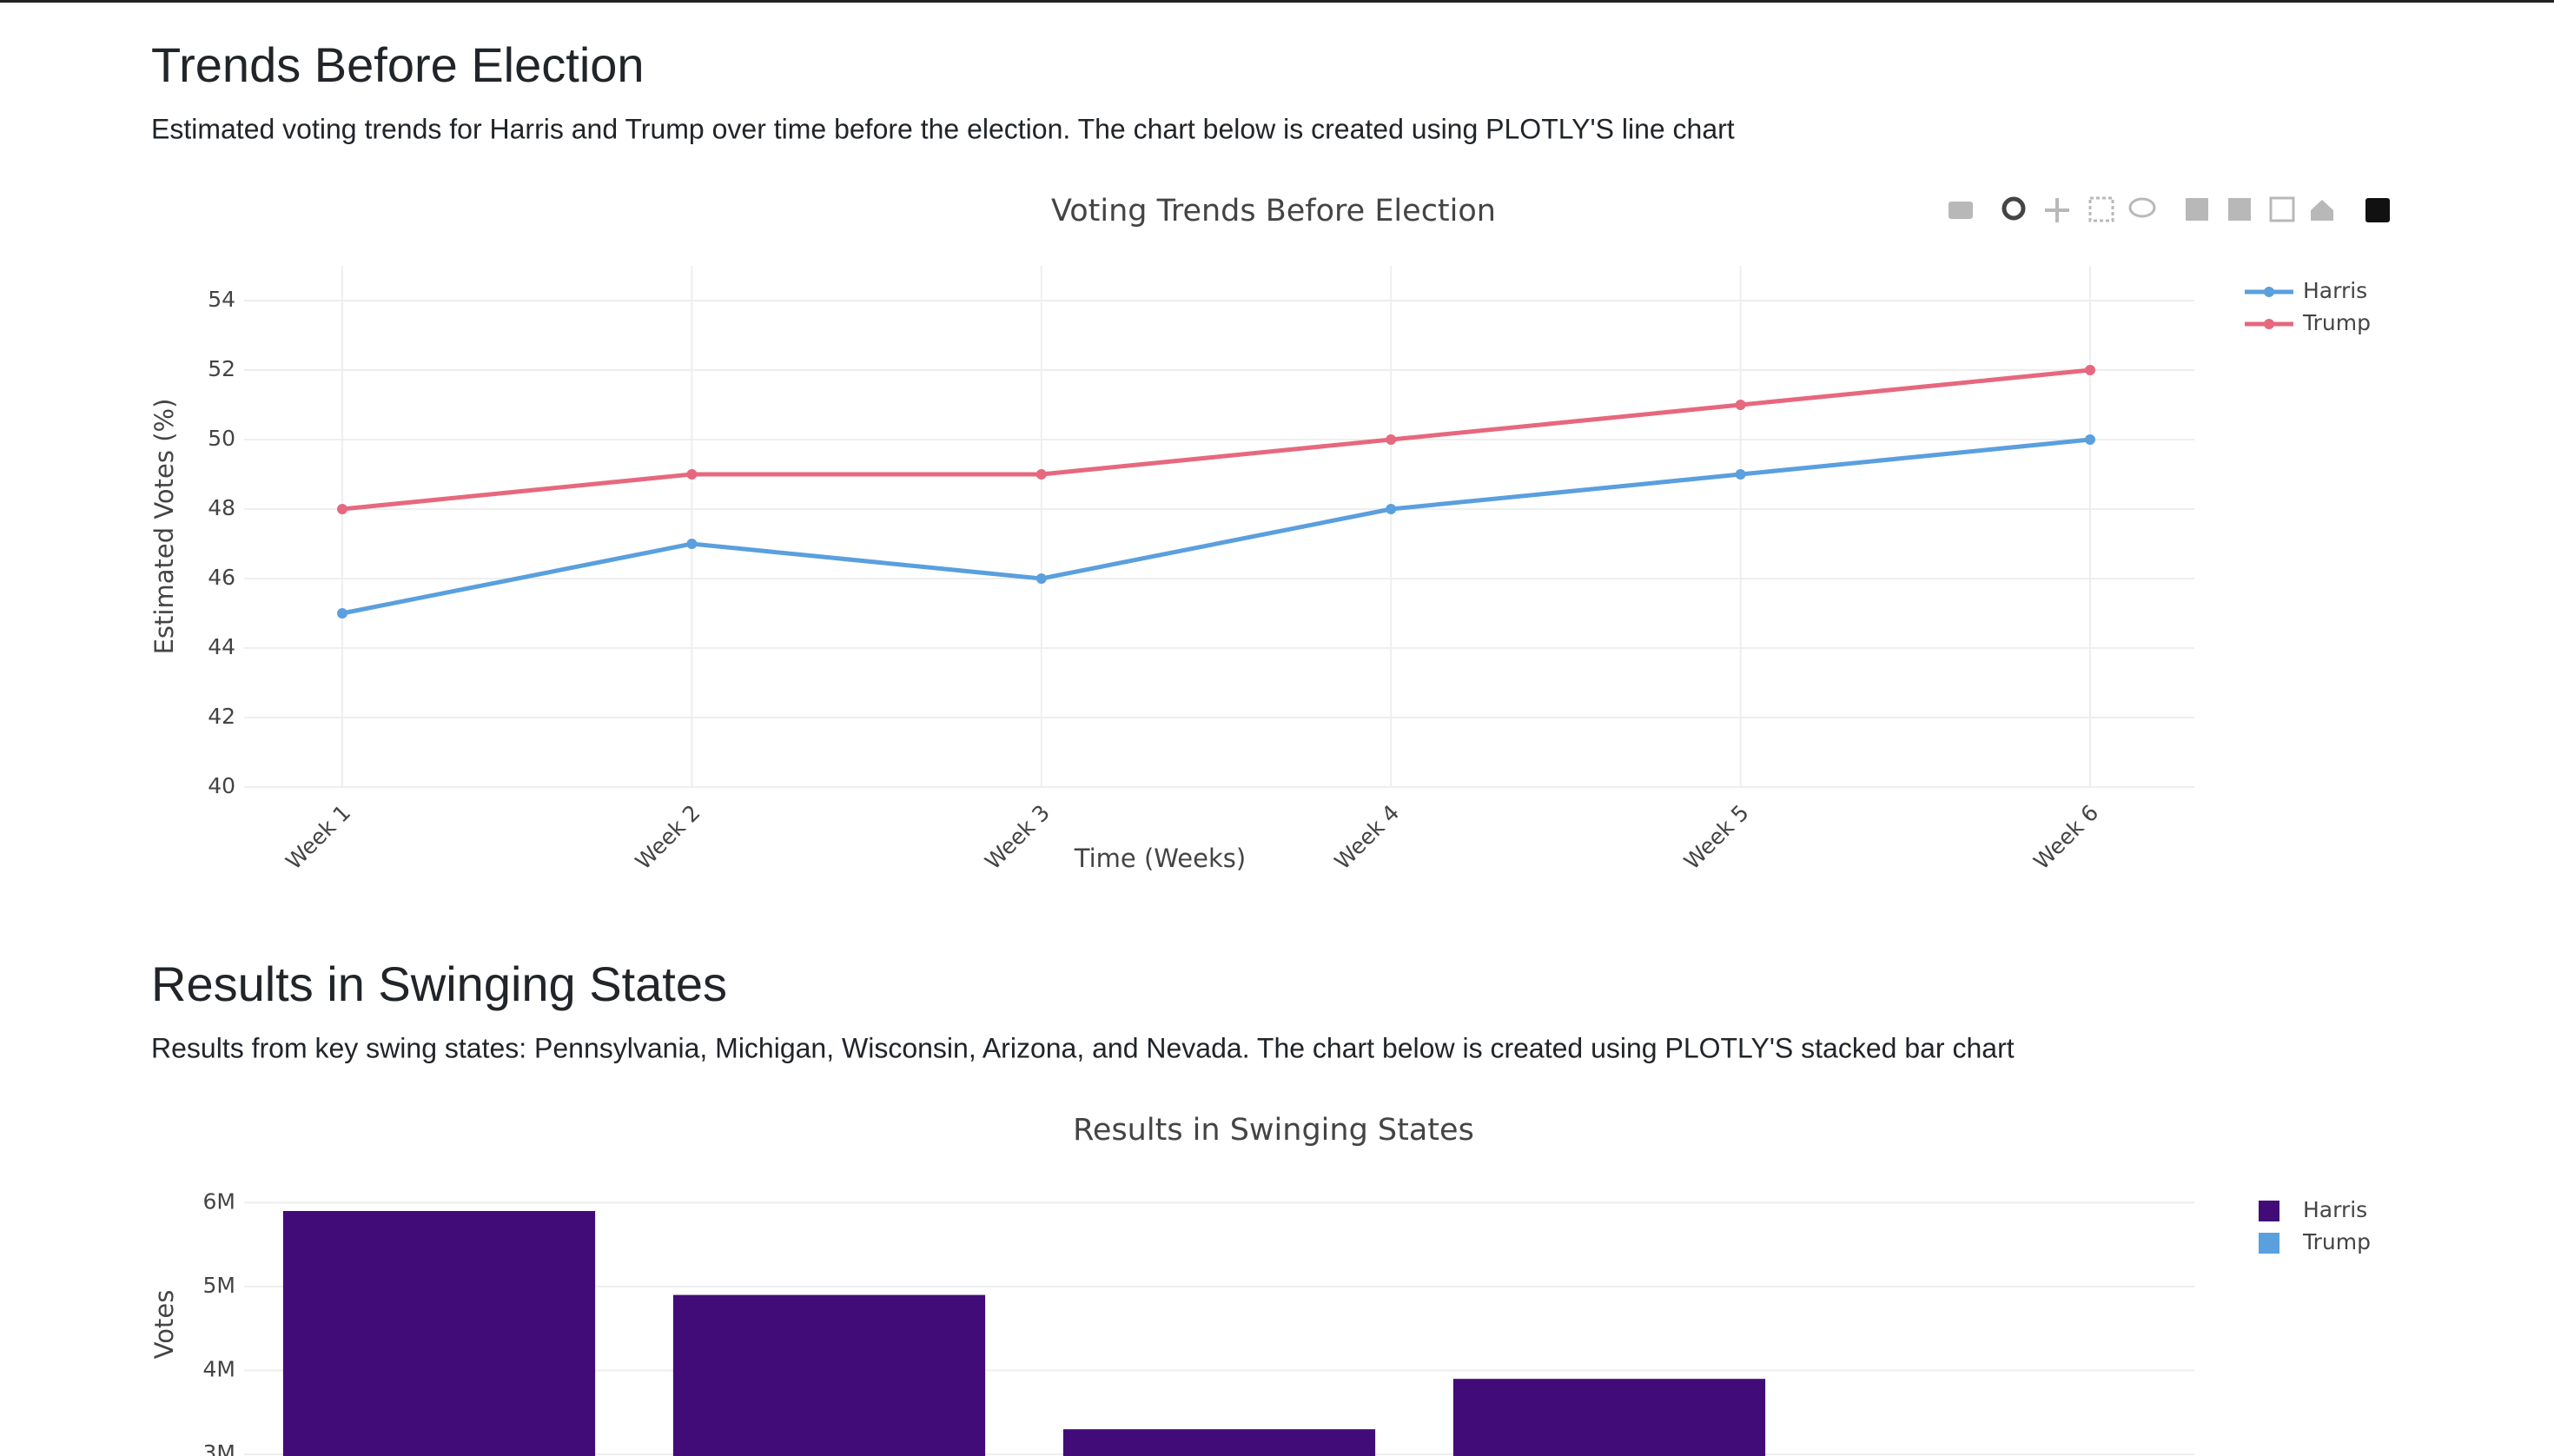  What do you see at coordinates (439, 983) in the screenshot?
I see `section-heading: Results in Swinging States` at bounding box center [439, 983].